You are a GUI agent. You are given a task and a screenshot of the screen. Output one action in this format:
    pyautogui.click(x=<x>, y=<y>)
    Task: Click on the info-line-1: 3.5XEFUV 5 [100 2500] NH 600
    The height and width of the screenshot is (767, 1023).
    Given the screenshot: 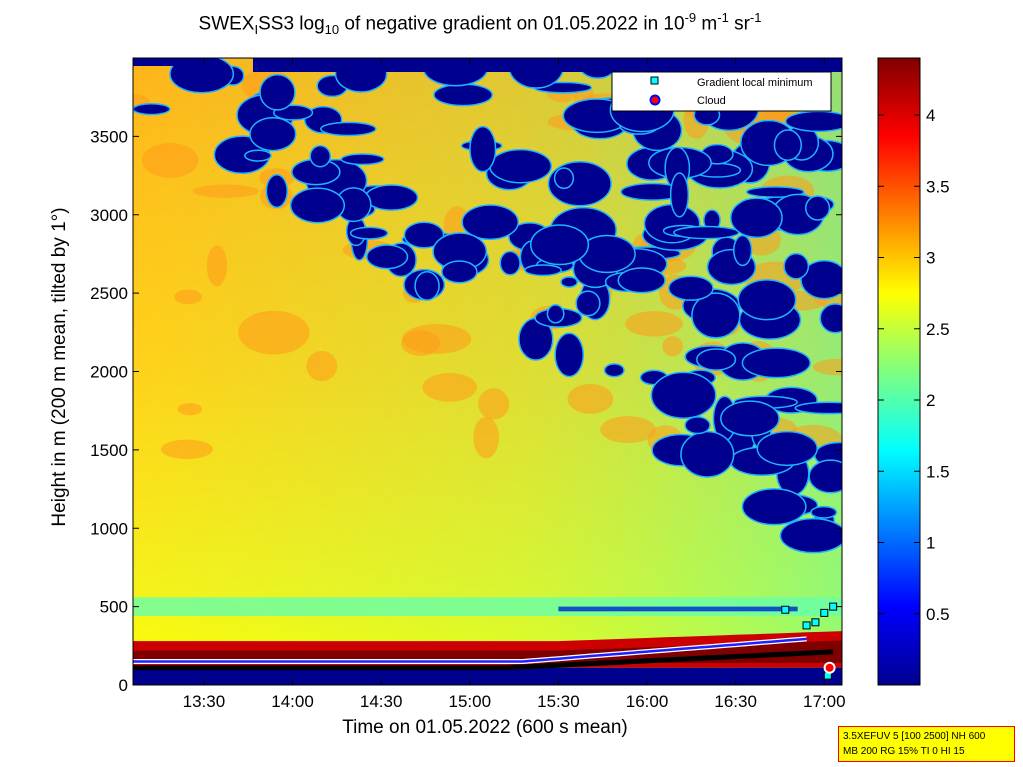 What is the action you would take?
    pyautogui.click(x=914, y=736)
    